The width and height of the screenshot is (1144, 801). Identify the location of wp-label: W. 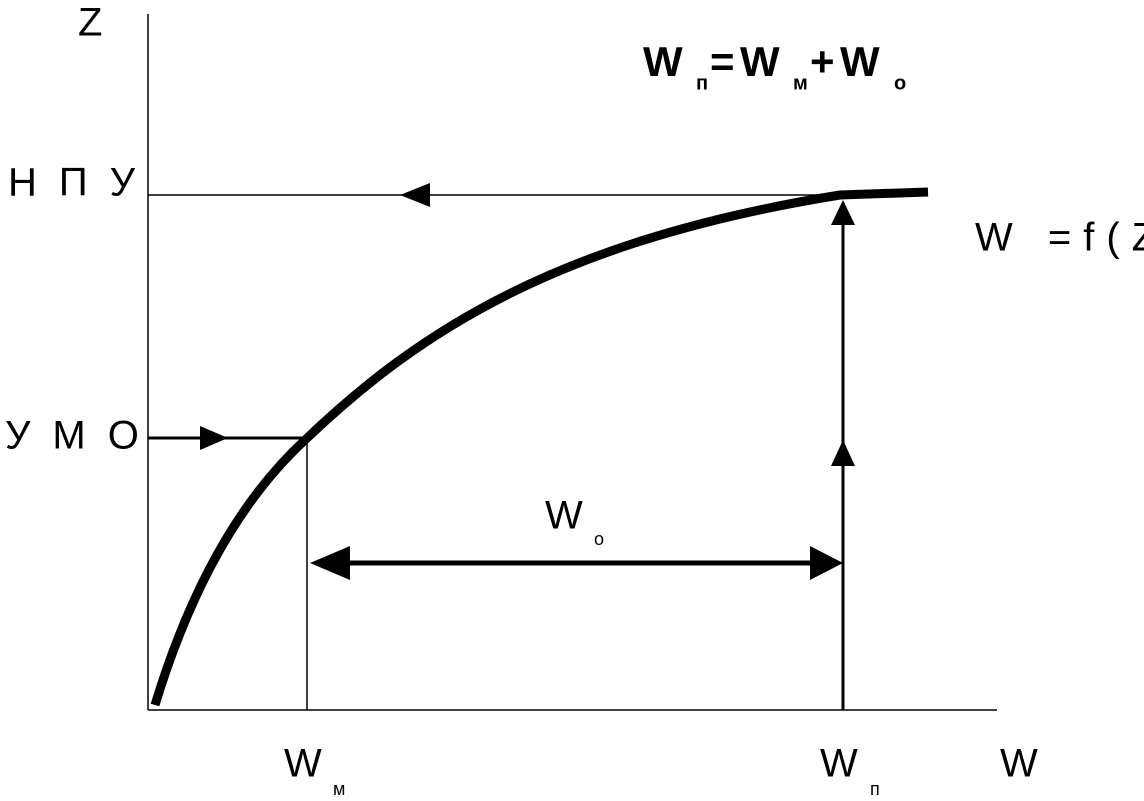
(850, 764).